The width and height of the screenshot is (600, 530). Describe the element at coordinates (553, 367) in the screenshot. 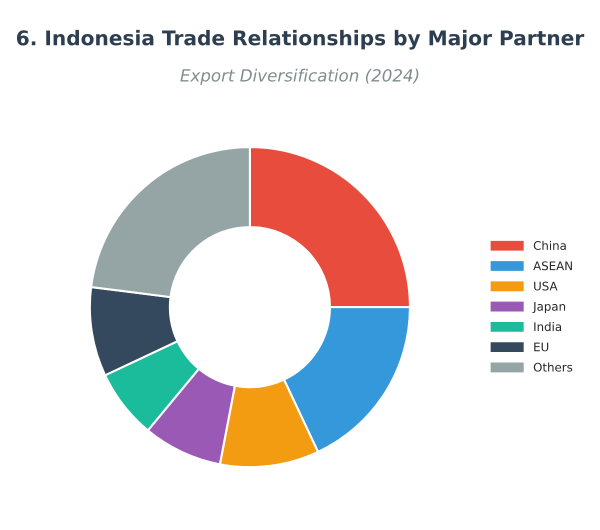

I see `legend-label: Others` at that location.